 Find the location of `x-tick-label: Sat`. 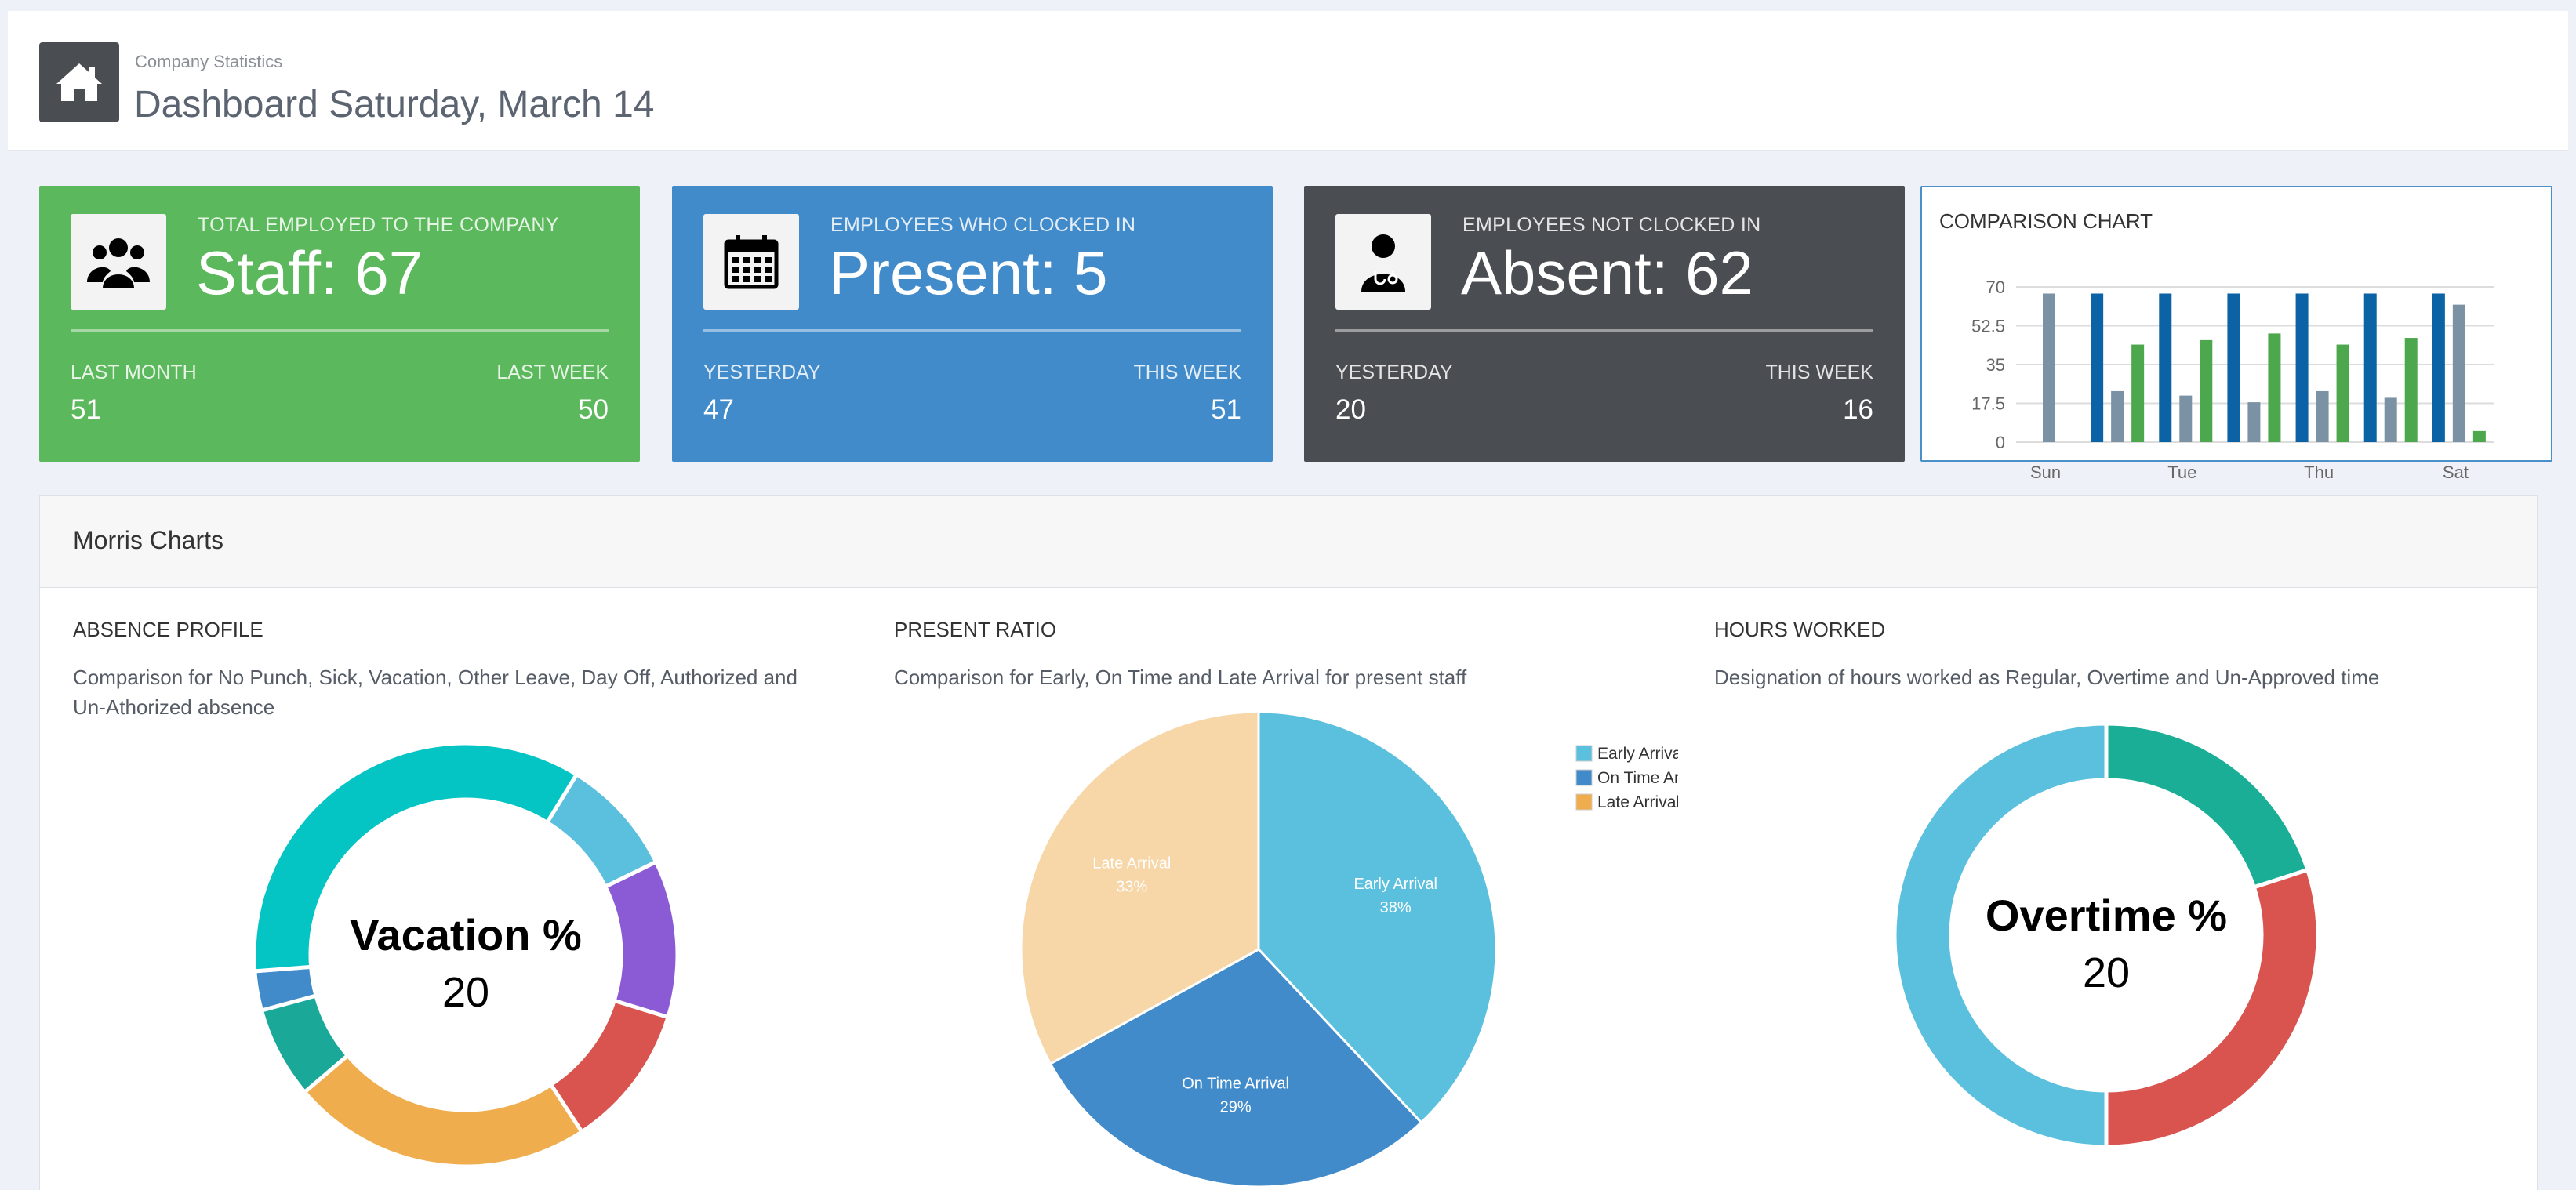

x-tick-label: Sat is located at coordinates (2456, 472).